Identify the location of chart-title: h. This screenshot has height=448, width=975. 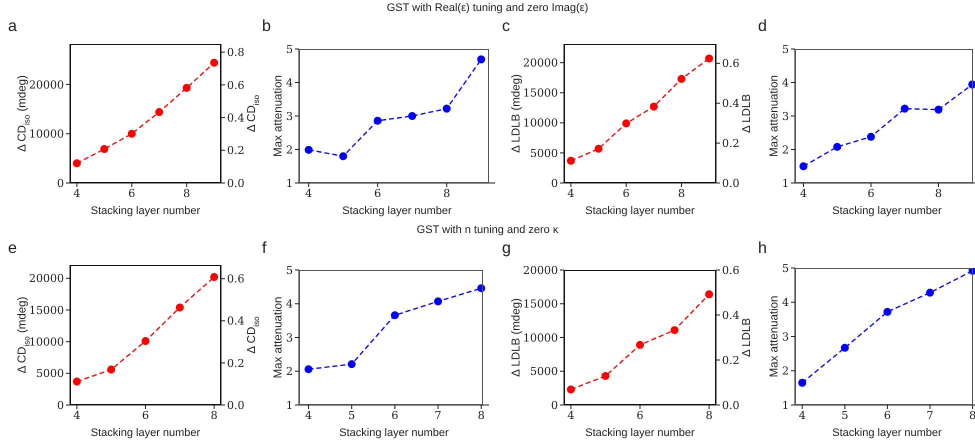
(762, 249).